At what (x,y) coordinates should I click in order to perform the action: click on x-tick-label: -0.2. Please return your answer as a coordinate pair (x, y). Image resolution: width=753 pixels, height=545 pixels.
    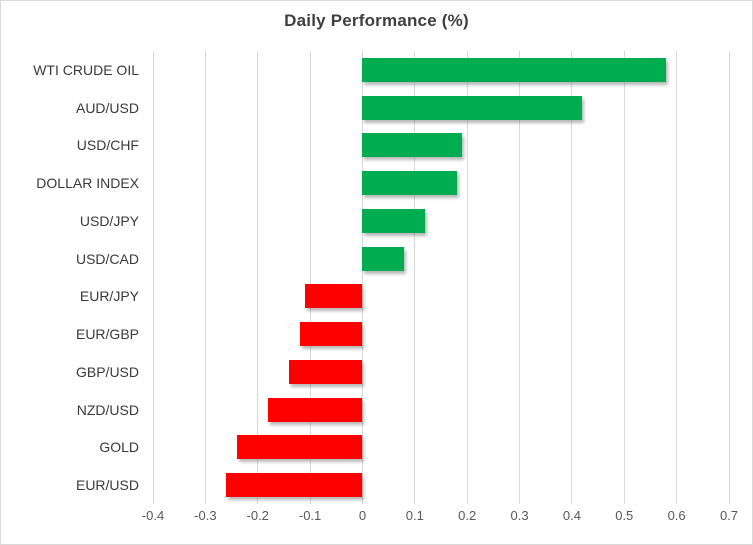
    Looking at the image, I should click on (257, 515).